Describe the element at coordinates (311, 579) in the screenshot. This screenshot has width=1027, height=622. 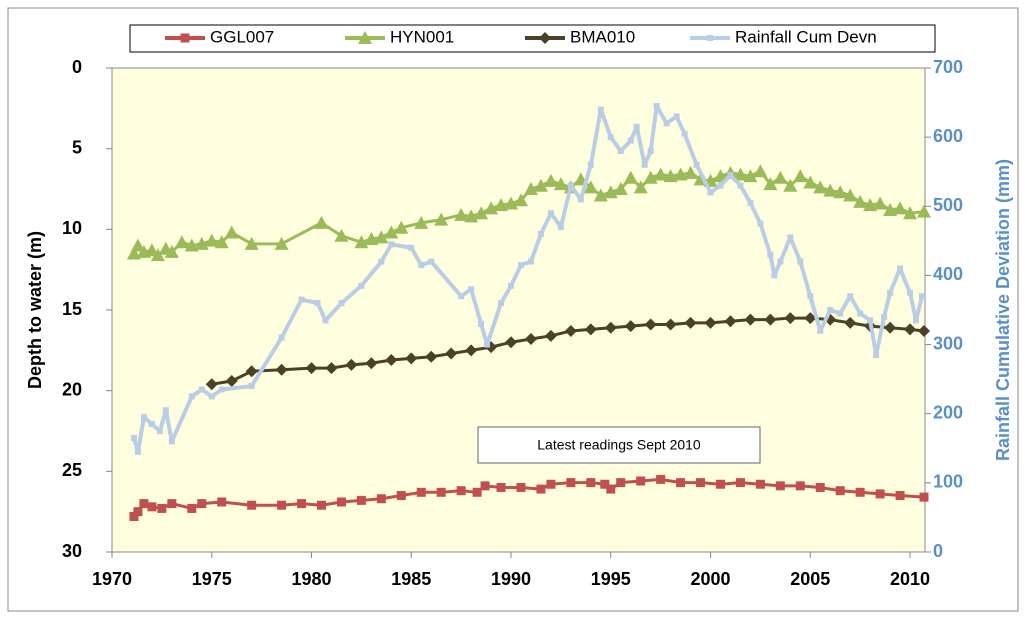
I see `x-tick-label: 1980` at that location.